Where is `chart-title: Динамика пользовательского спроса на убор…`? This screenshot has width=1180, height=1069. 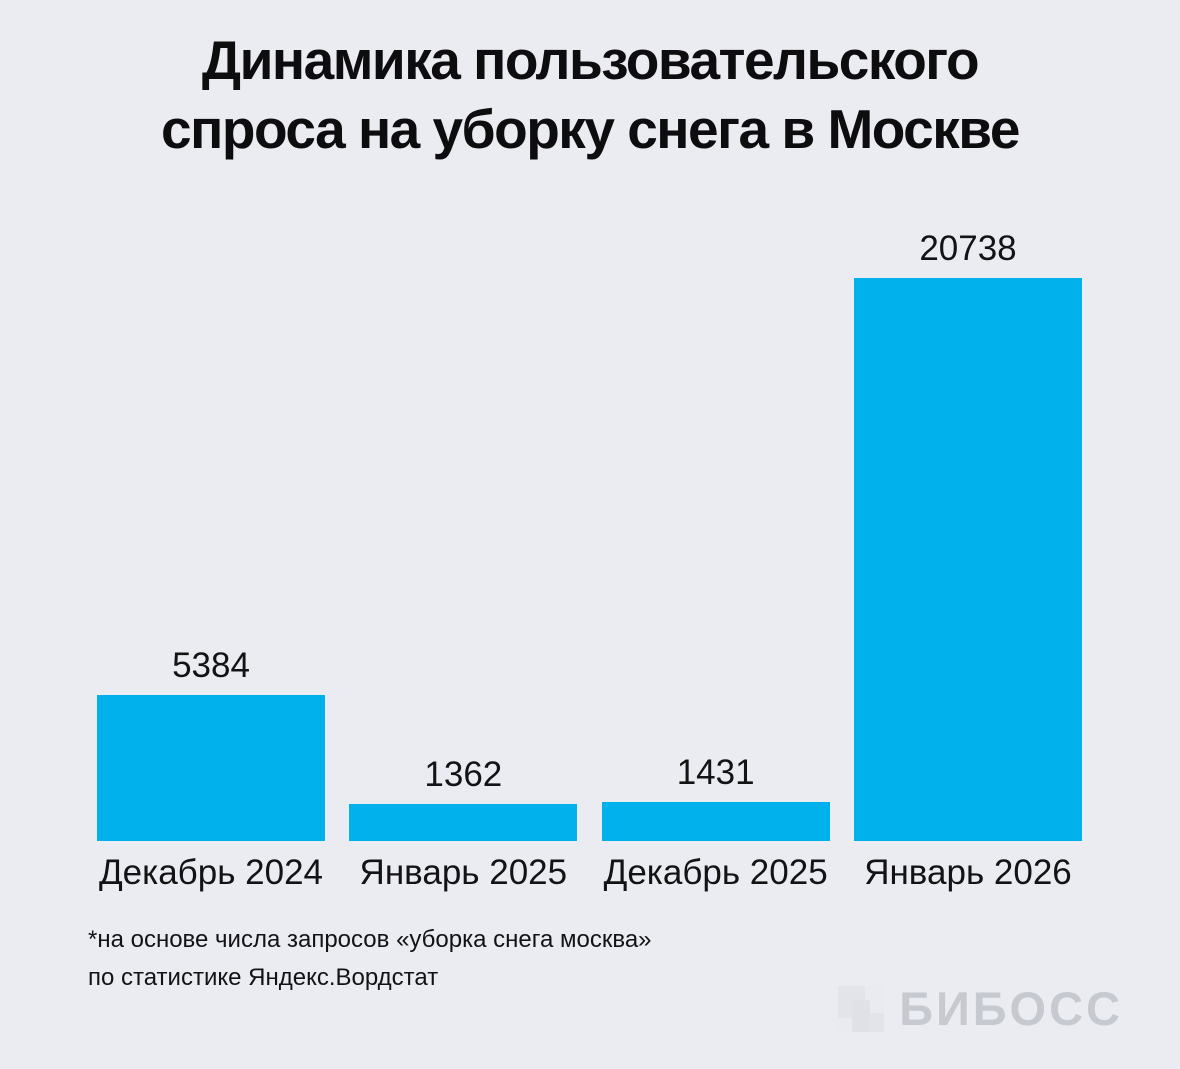
chart-title: Динамика пользовательского спроса на убор… is located at coordinates (590, 95).